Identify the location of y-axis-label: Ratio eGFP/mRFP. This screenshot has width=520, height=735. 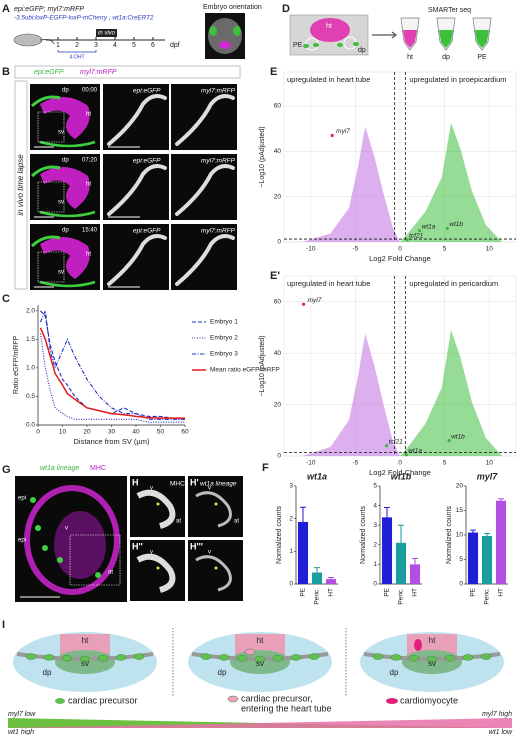
(16, 365).